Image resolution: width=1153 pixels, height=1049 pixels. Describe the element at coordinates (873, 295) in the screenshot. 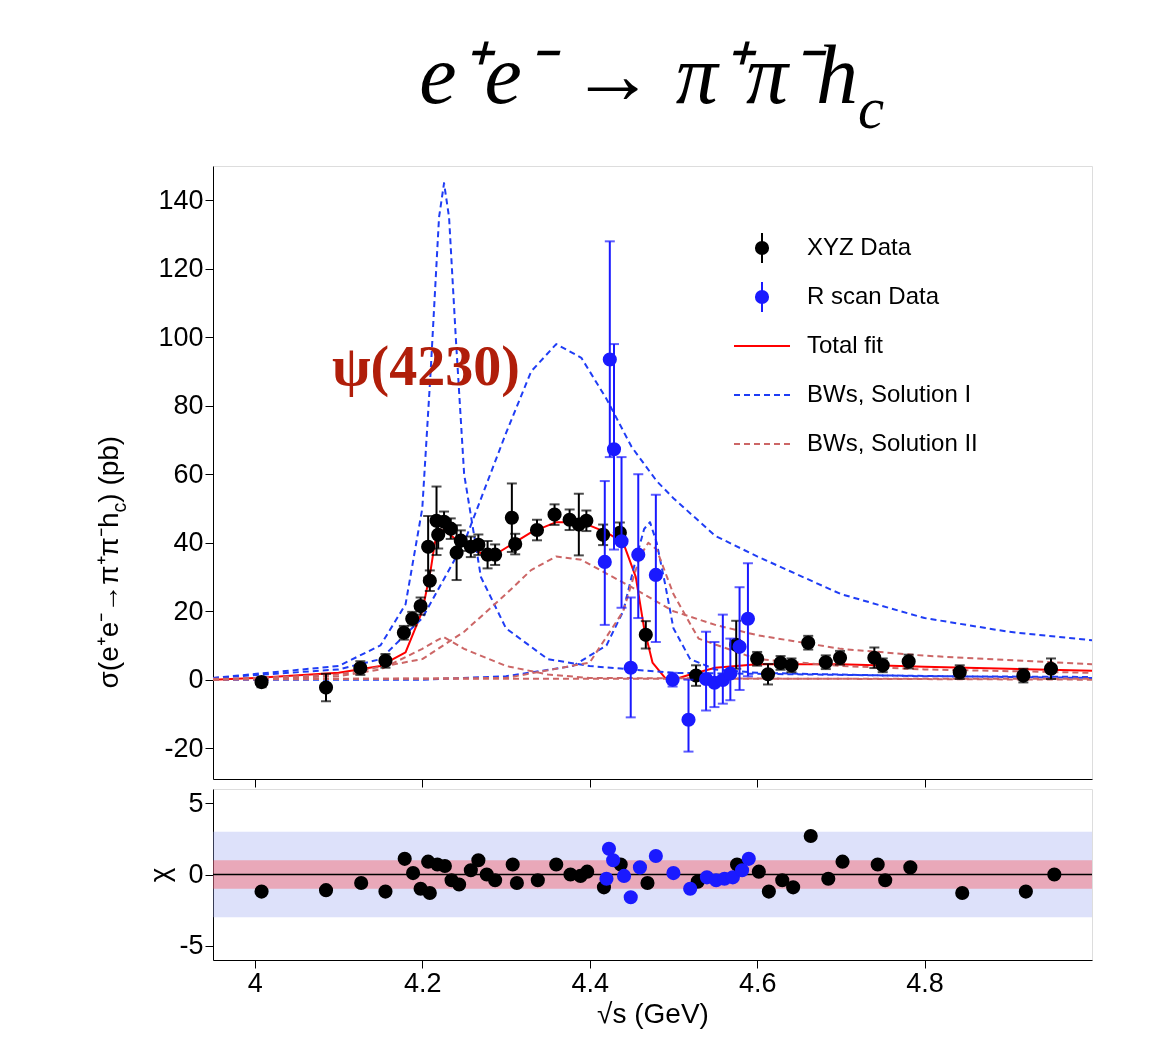

I see `legend-label: R scan Data` at that location.